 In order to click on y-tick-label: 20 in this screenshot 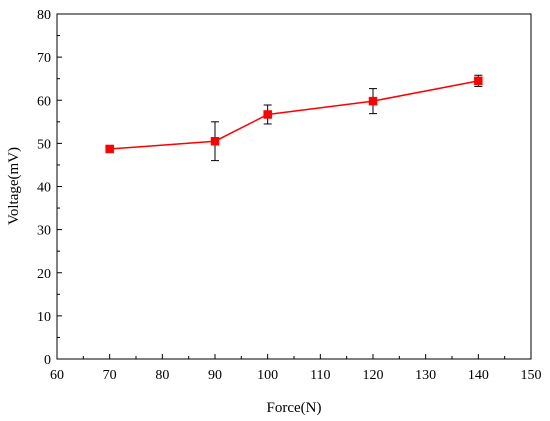, I will do `click(44, 274)`.